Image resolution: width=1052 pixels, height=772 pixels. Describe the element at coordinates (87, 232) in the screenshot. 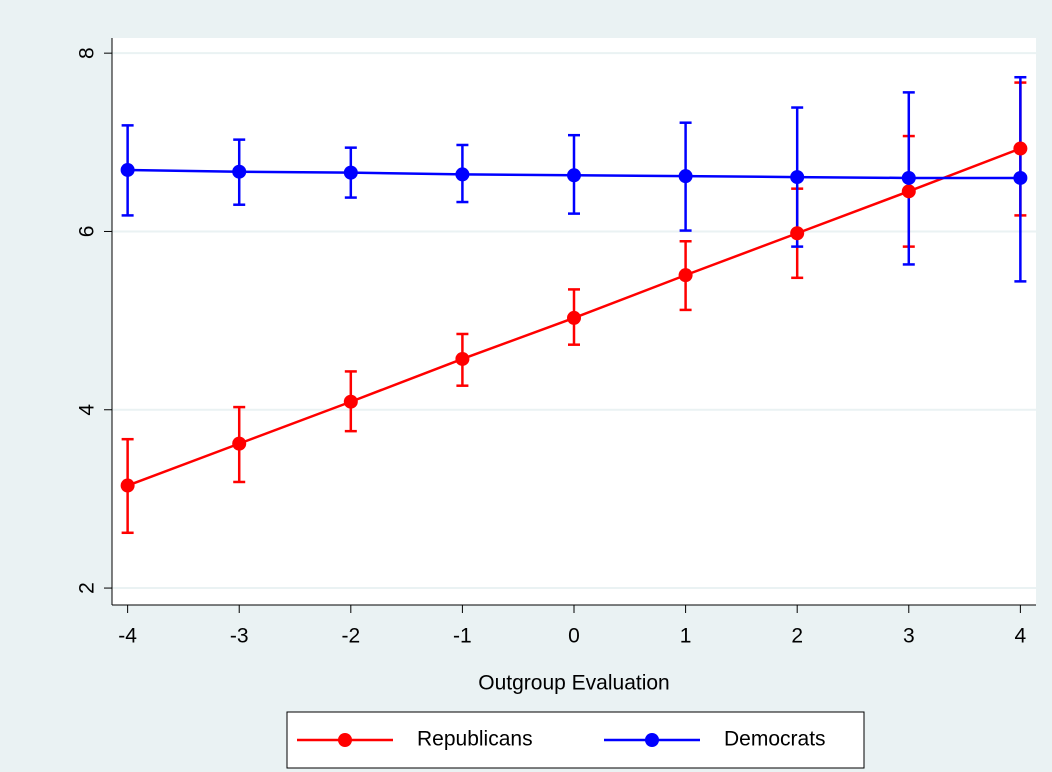

I see `y-tick-label: 6` at that location.